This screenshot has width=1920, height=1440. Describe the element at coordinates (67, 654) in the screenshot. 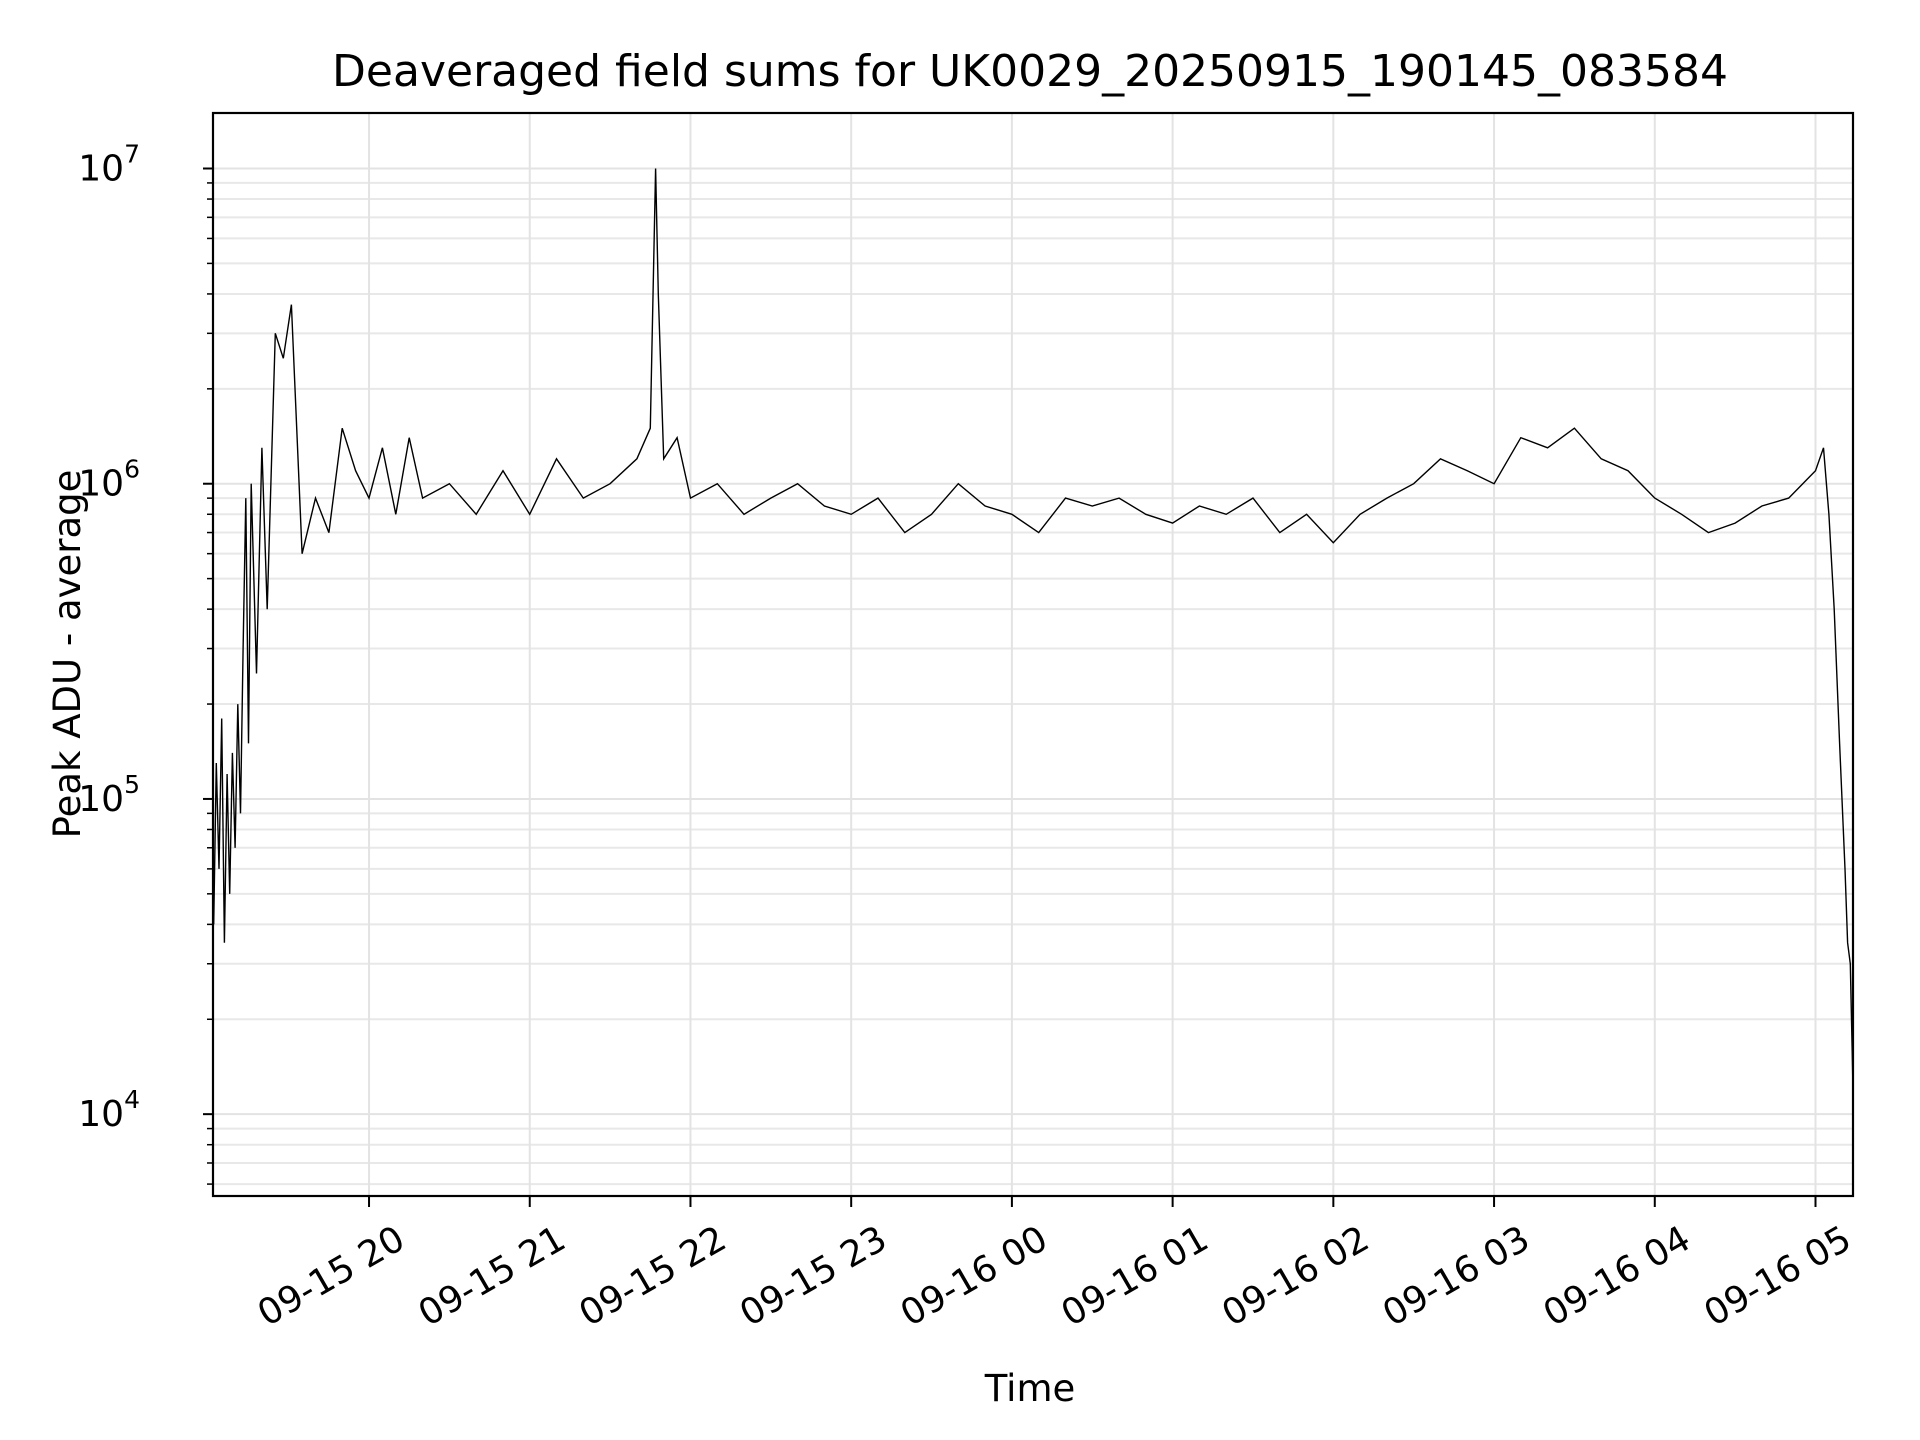

I see `y-axis-label: Peak ADU - average` at that location.